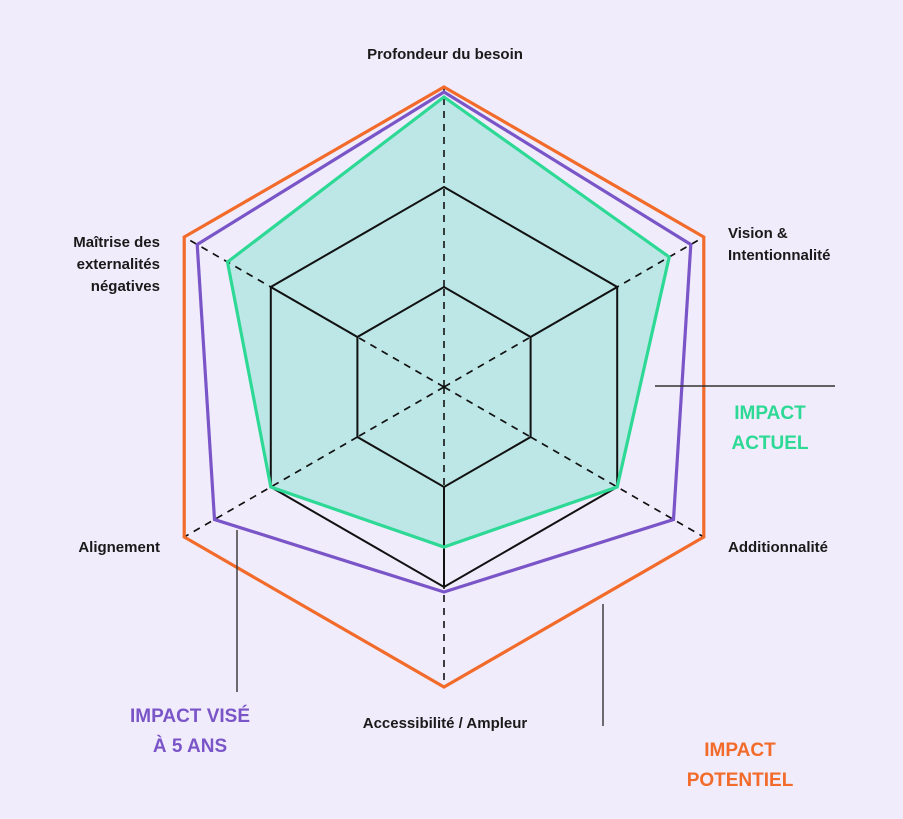 The image size is (903, 819). I want to click on axis-line-4-inner, so click(400, 412).